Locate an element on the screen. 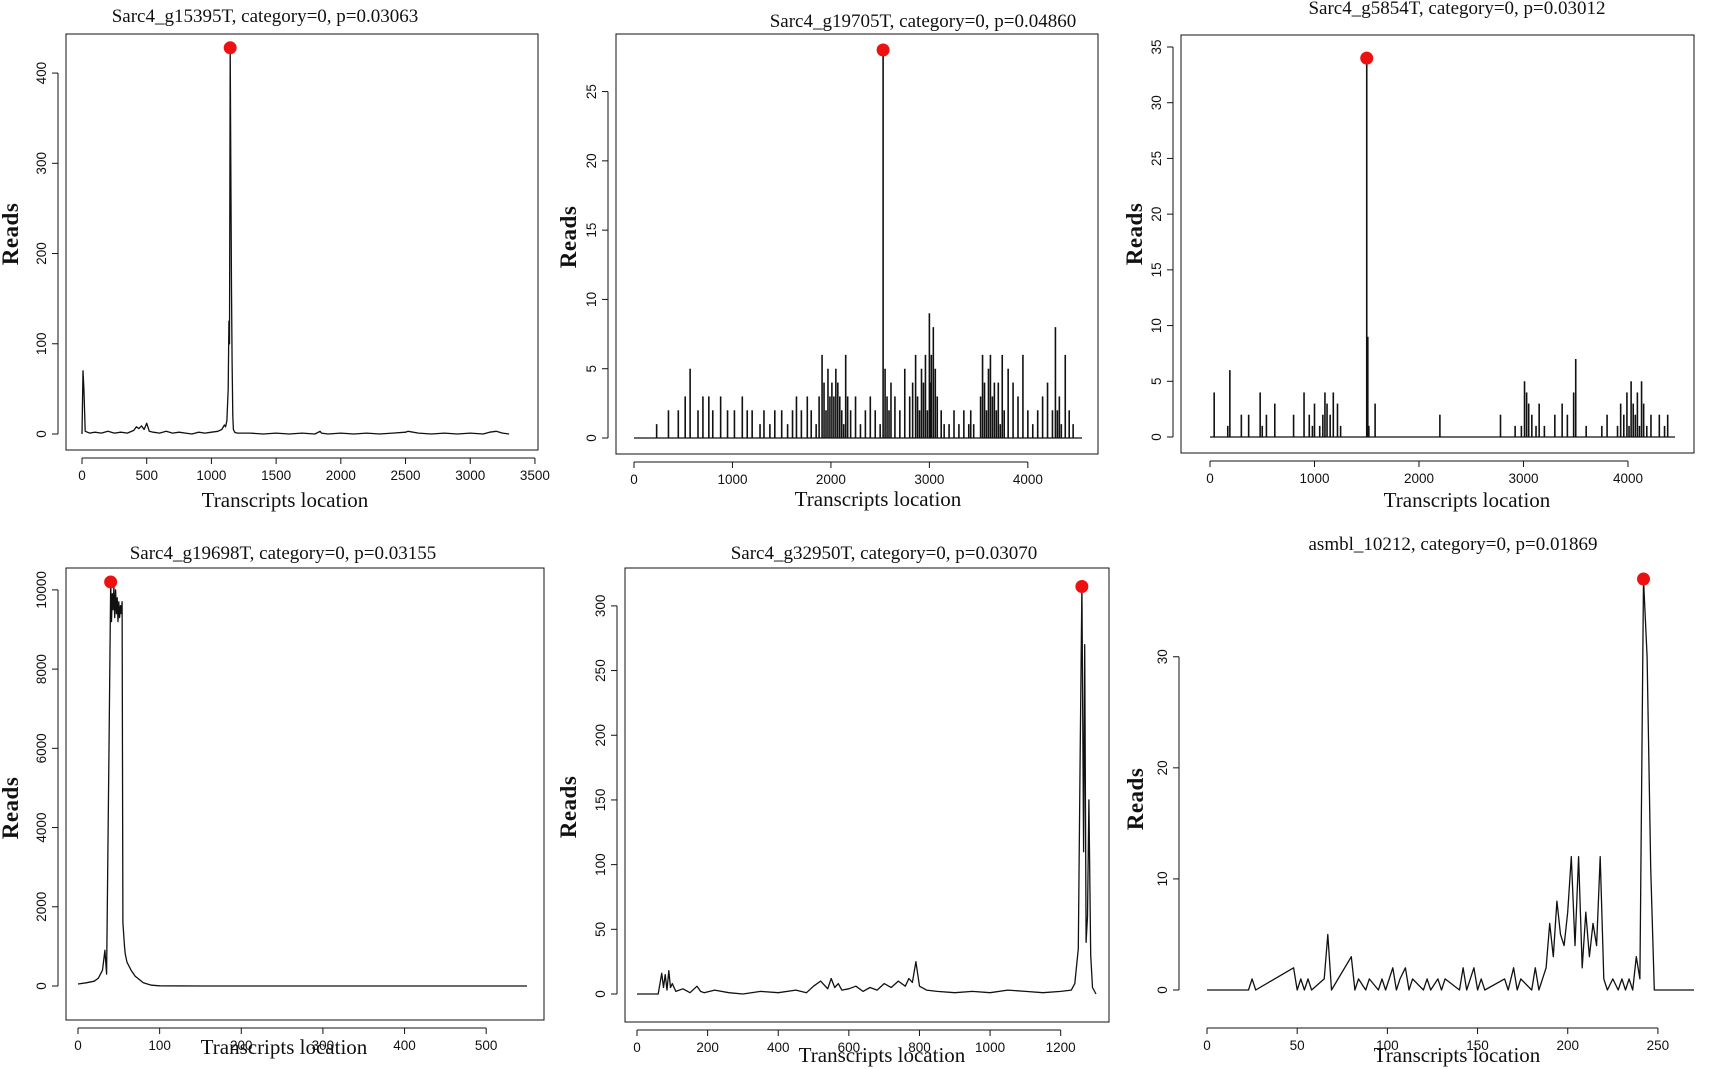 Image resolution: width=1713 pixels, height=1069 pixels. x-tick-label: 150 is located at coordinates (1477, 1045).